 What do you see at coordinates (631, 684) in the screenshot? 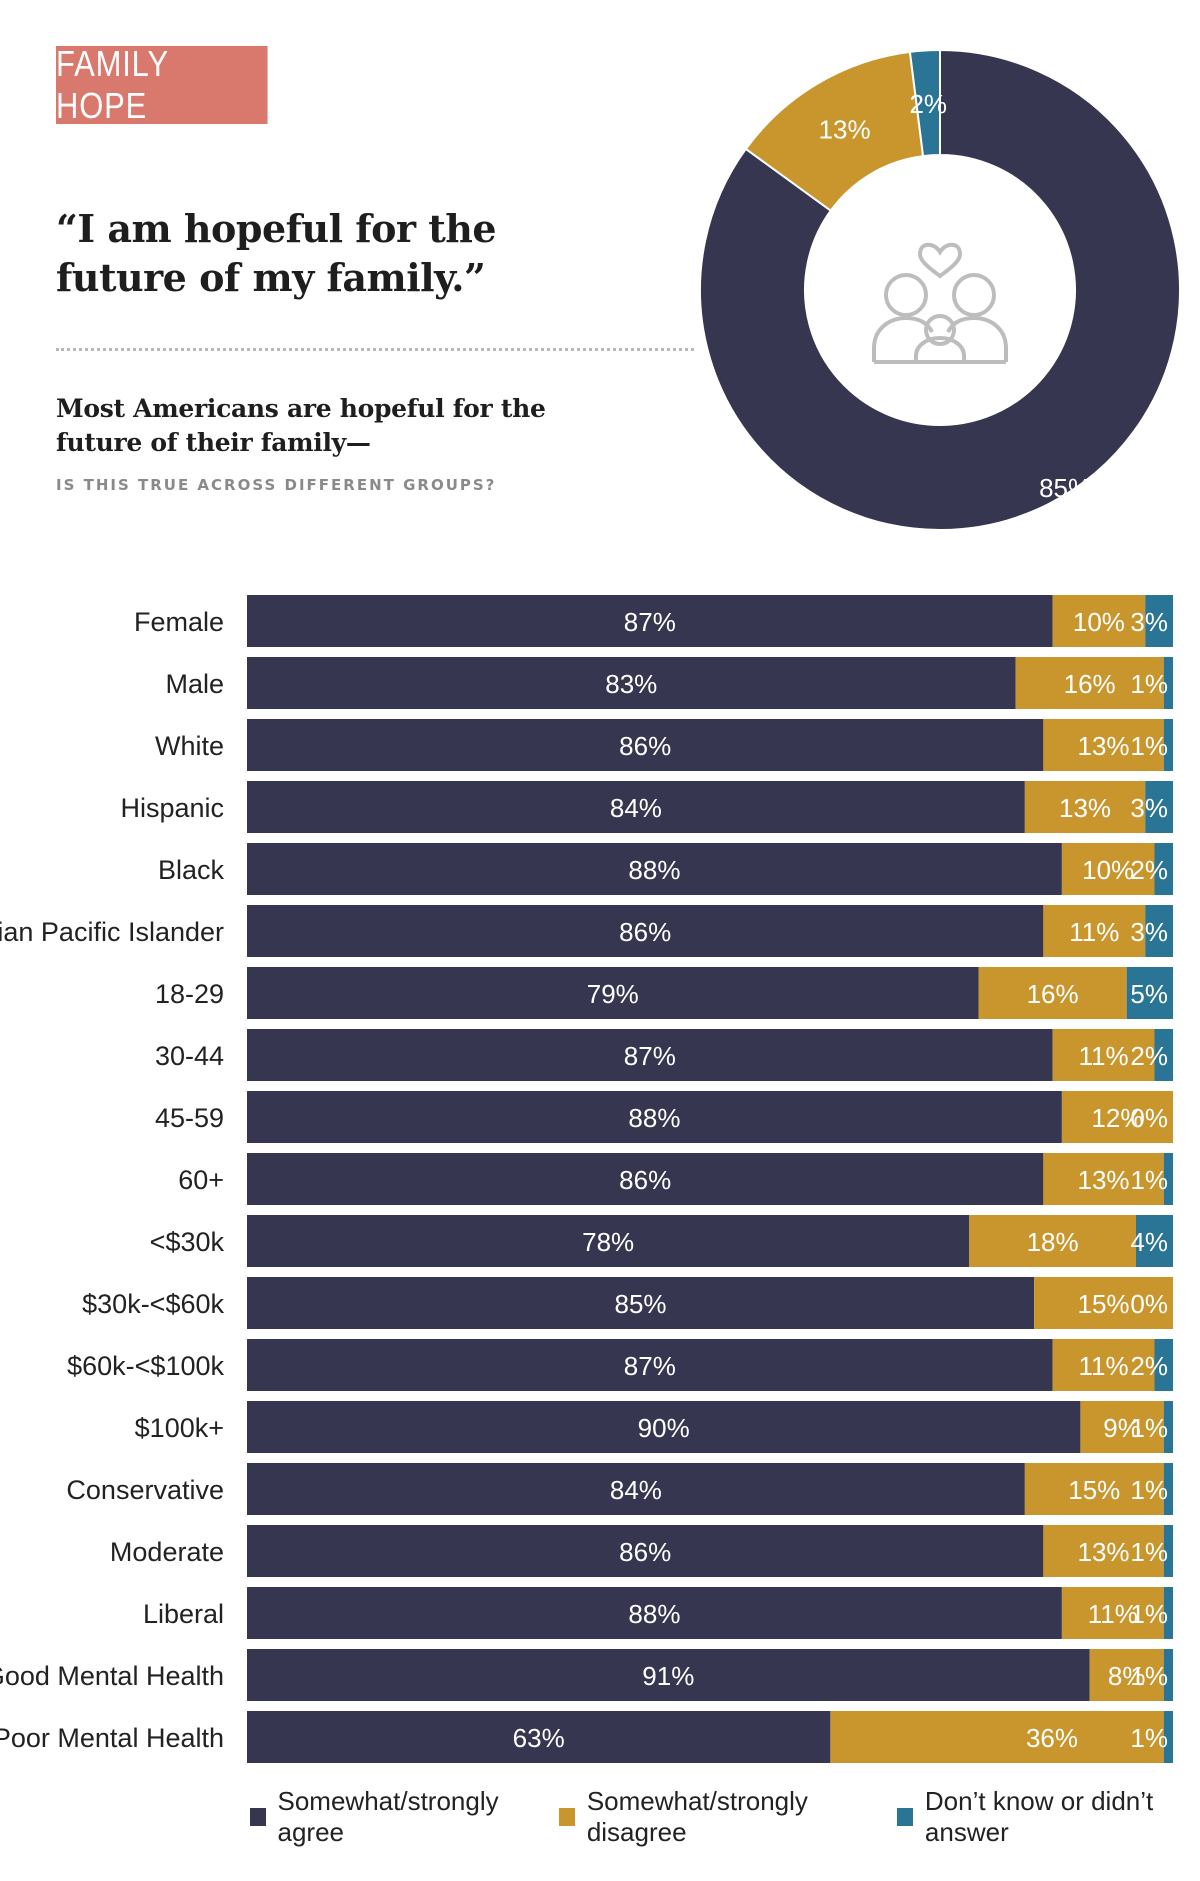
I see `bar-value-label: 83%` at bounding box center [631, 684].